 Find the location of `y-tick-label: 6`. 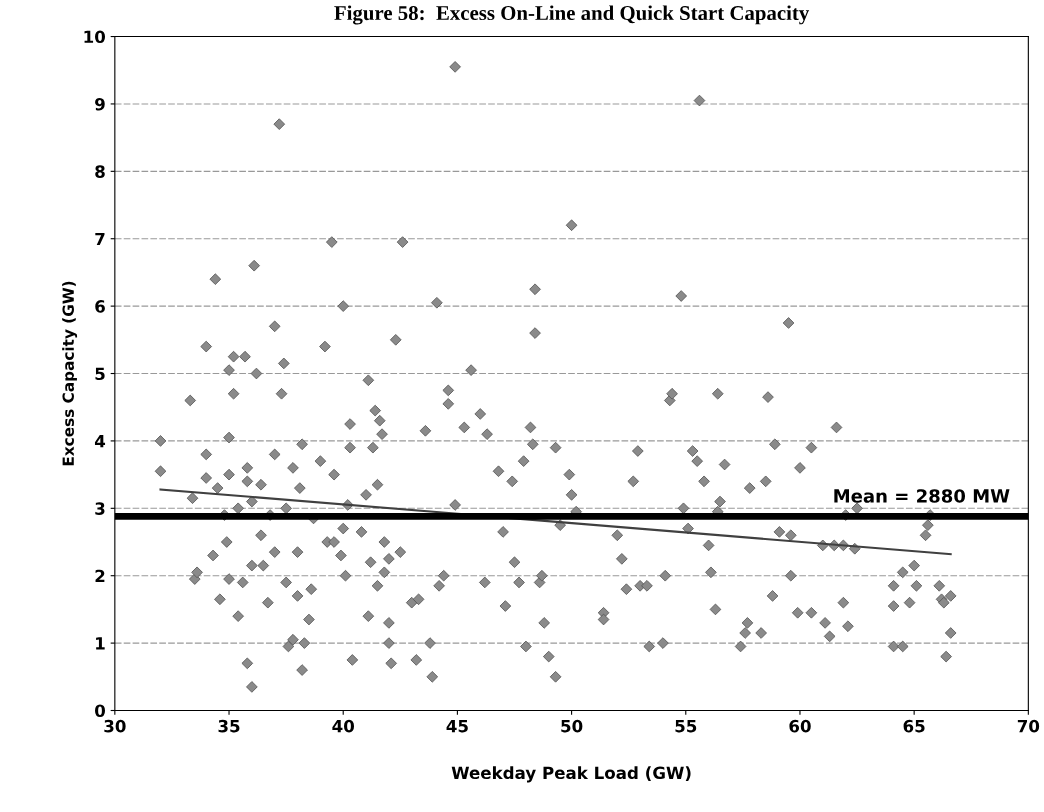

y-tick-label: 6 is located at coordinates (100, 306).